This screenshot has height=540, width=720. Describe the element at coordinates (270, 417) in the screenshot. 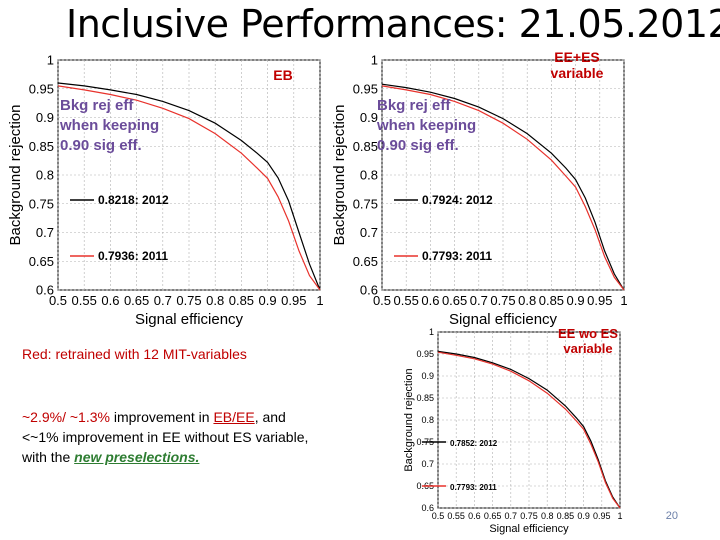

I see `note-improvement-and: , and` at that location.